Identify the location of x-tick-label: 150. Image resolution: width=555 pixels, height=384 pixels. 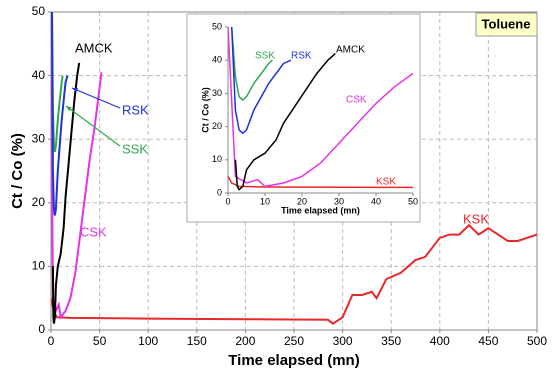
(197, 341).